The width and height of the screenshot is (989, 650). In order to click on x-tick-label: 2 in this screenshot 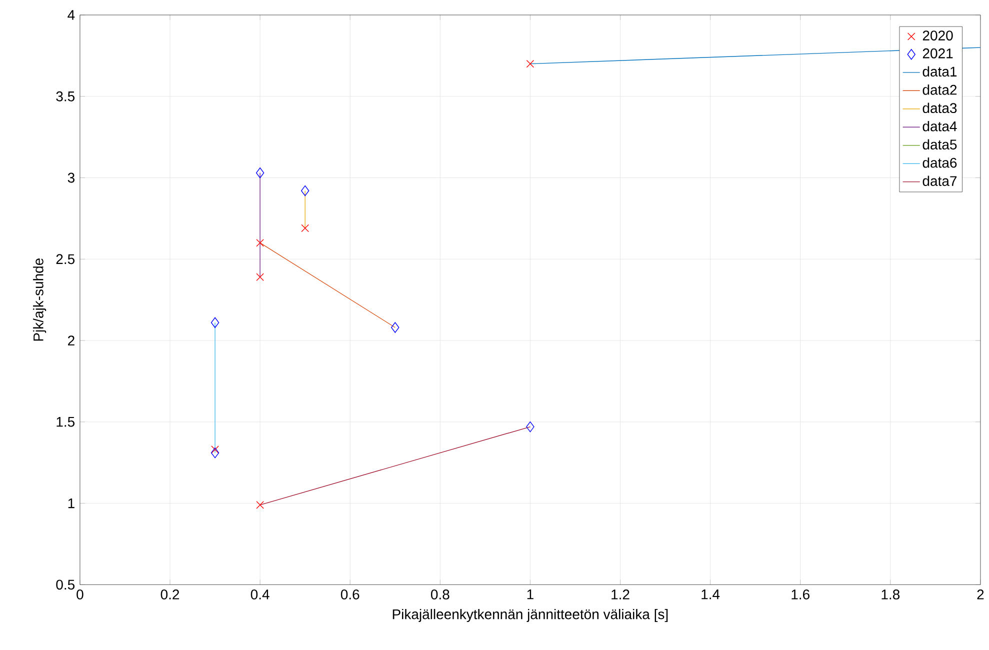, I will do `click(980, 595)`.